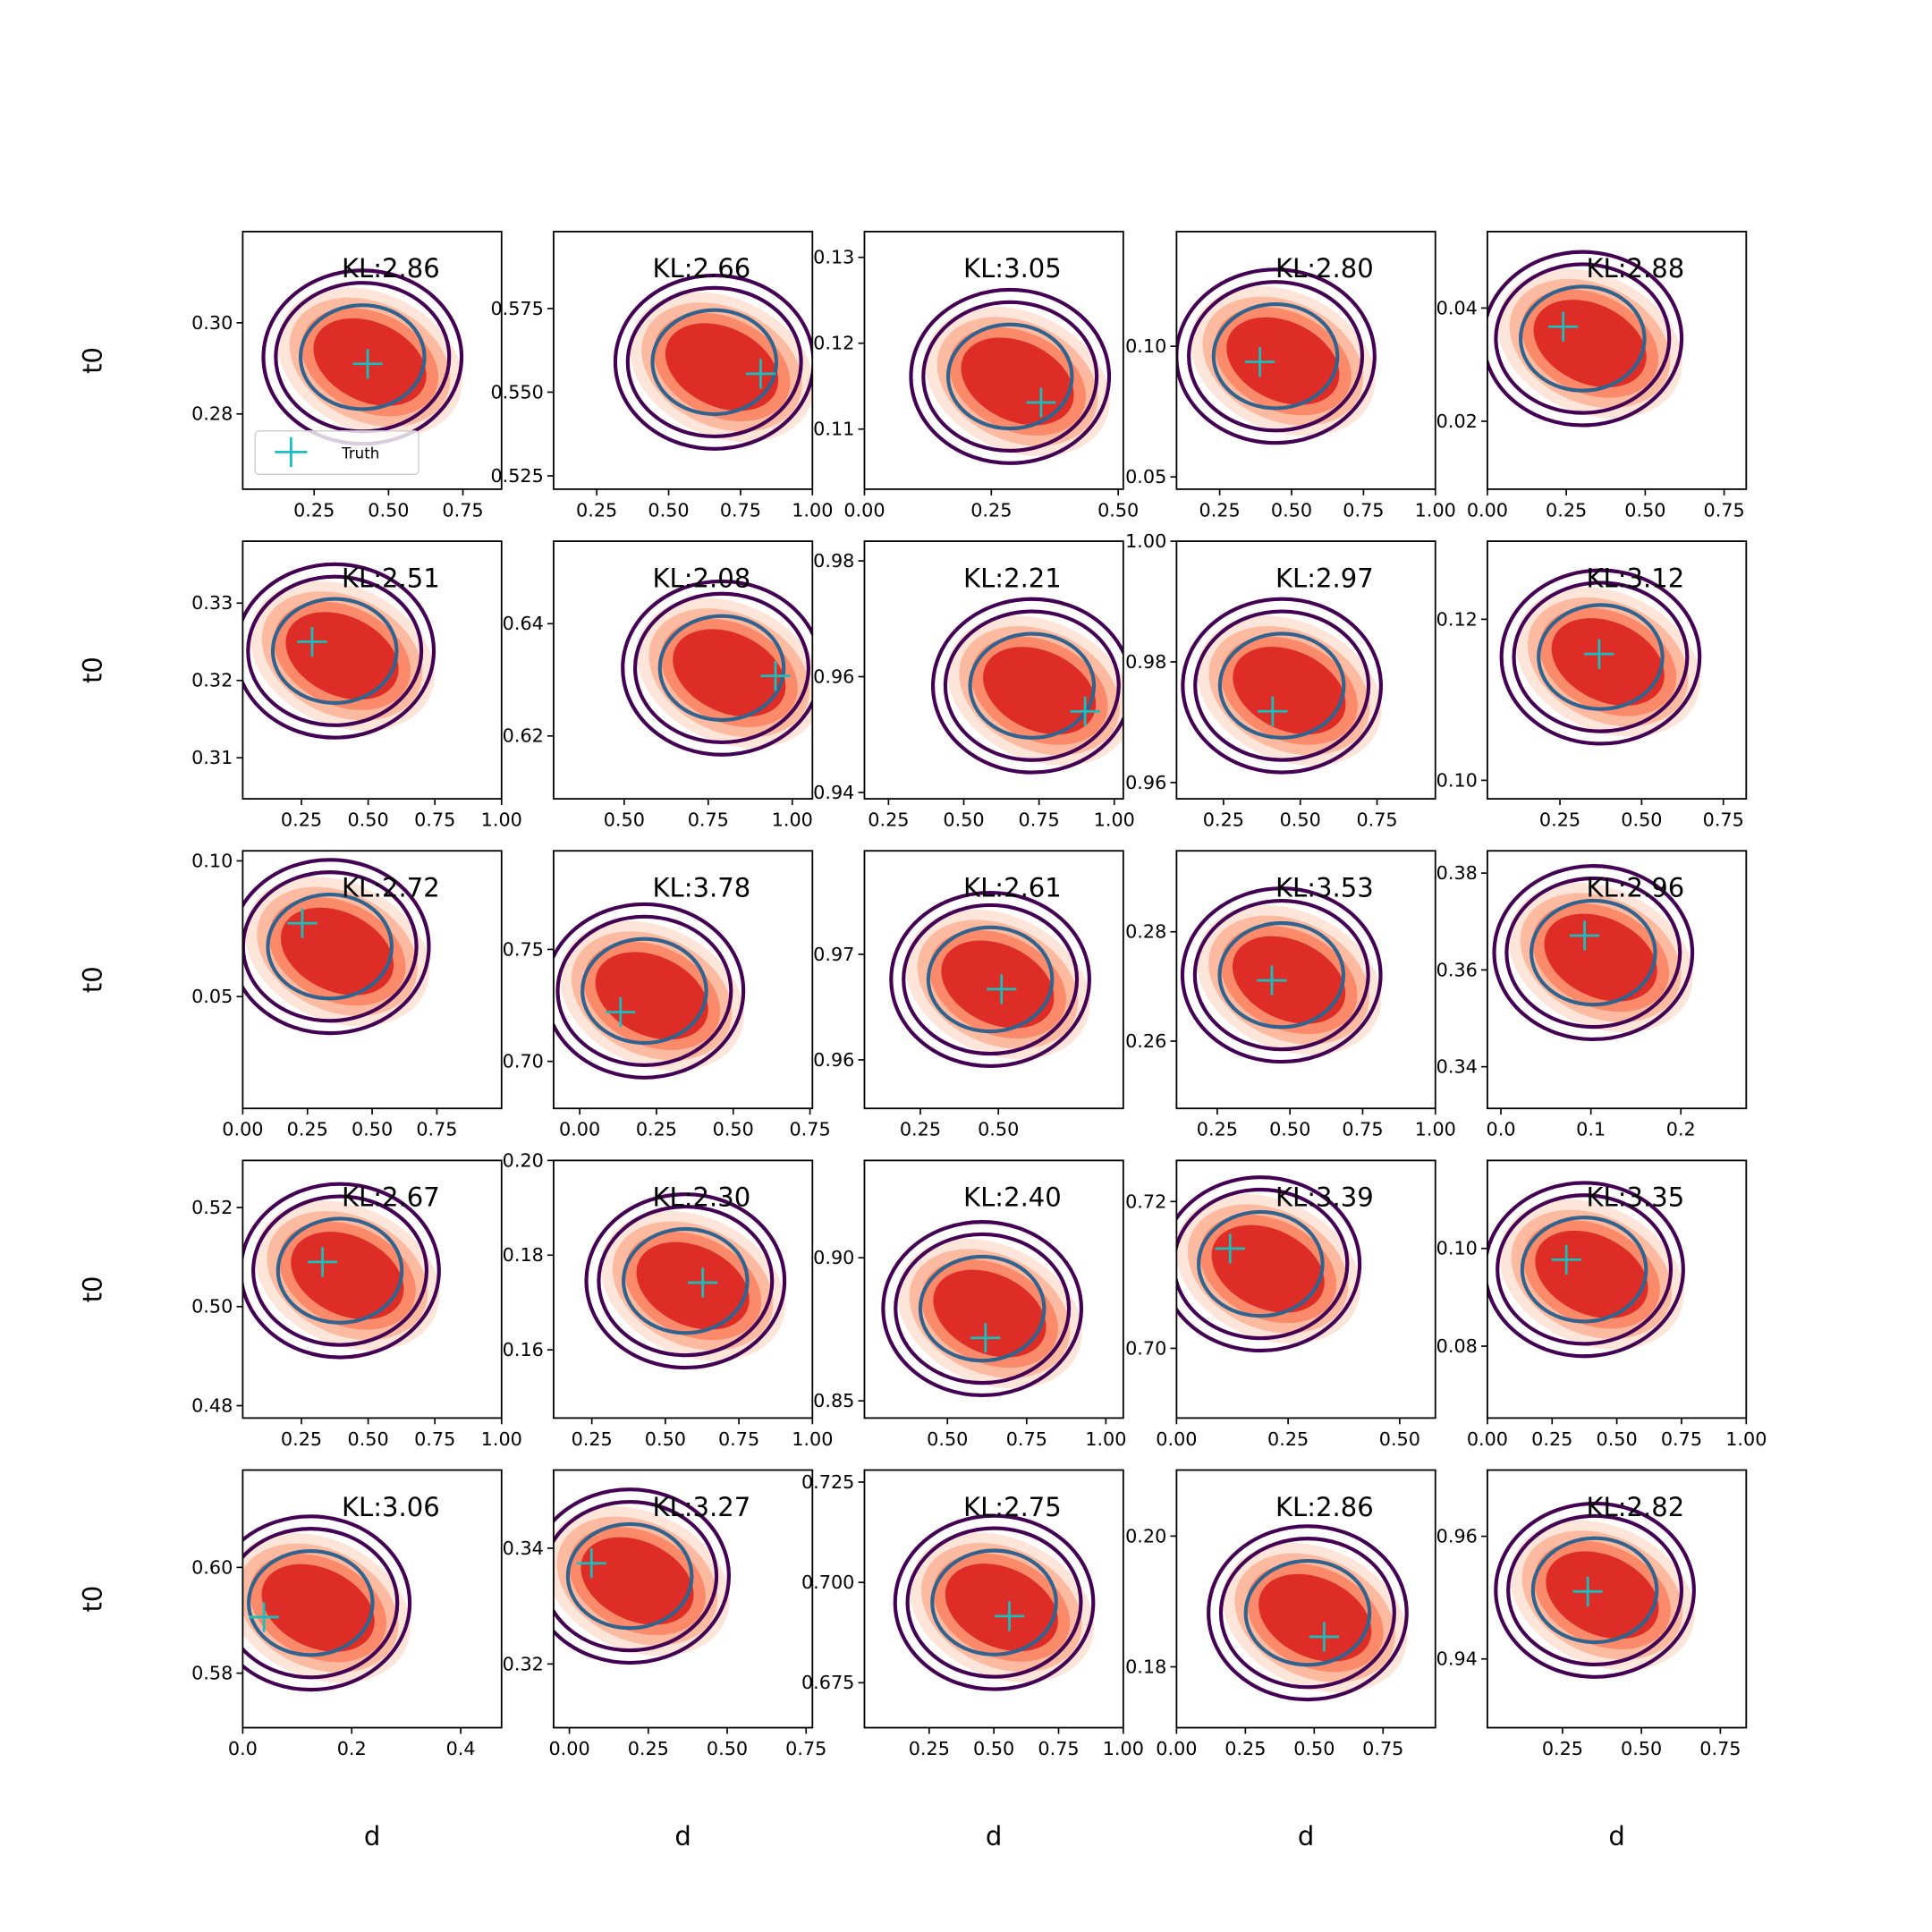  What do you see at coordinates (336, 452) in the screenshot?
I see `legend-box` at bounding box center [336, 452].